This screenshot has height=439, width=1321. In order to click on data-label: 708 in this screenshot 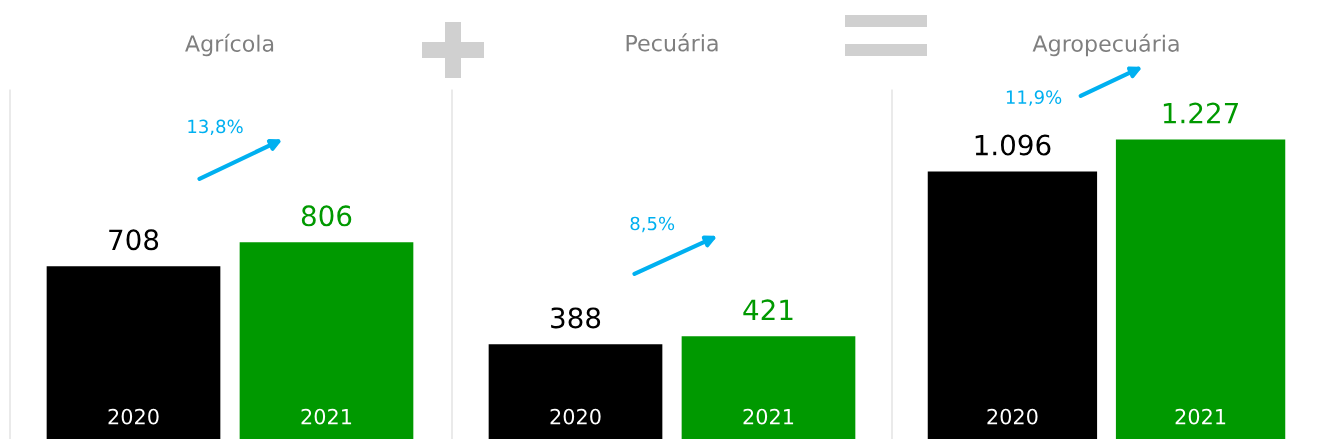, I will do `click(134, 240)`.